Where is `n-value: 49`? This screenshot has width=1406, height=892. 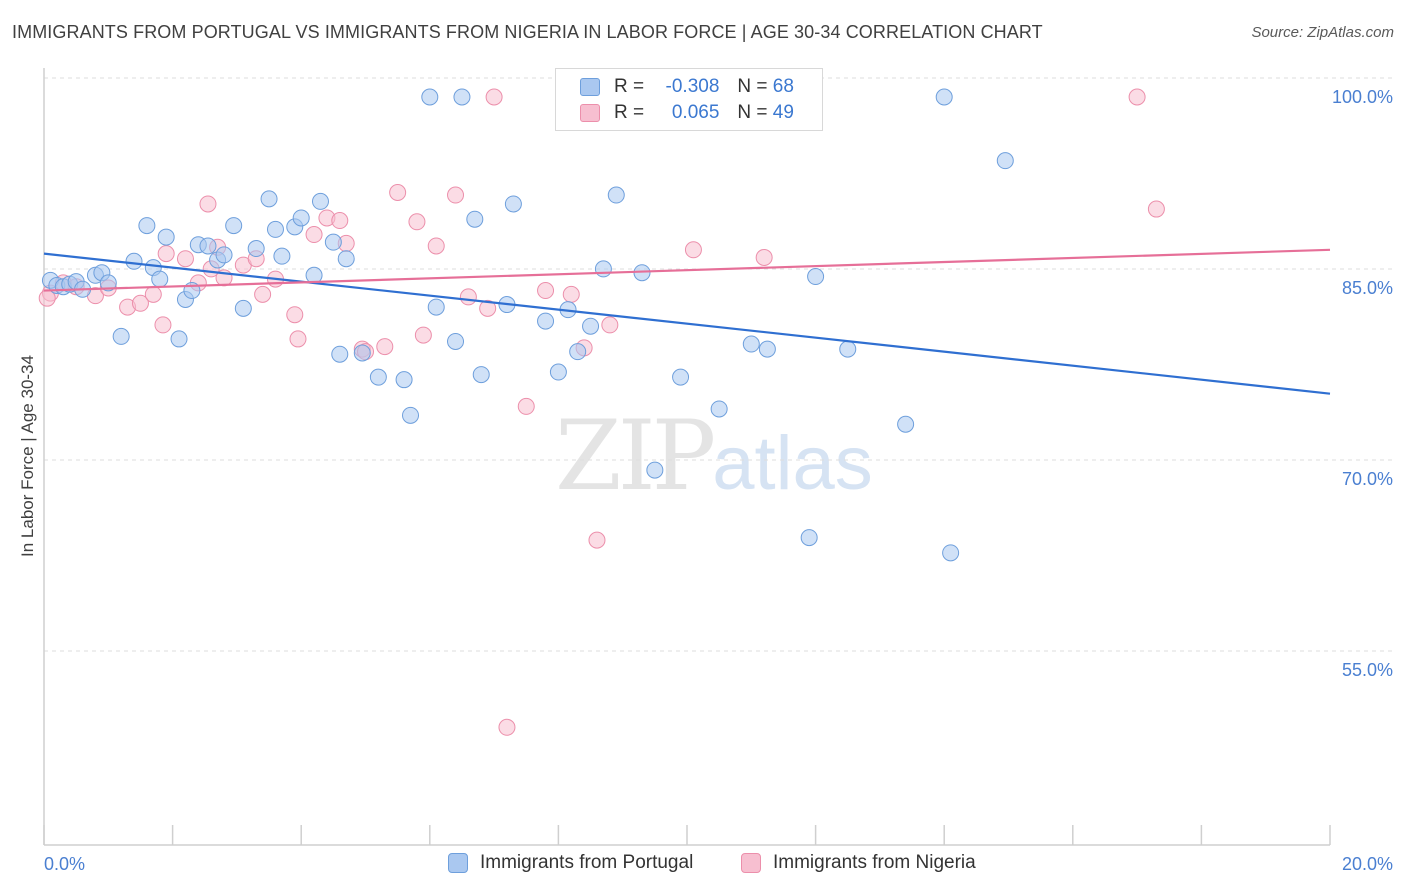
n-value: 49 is located at coordinates (783, 112).